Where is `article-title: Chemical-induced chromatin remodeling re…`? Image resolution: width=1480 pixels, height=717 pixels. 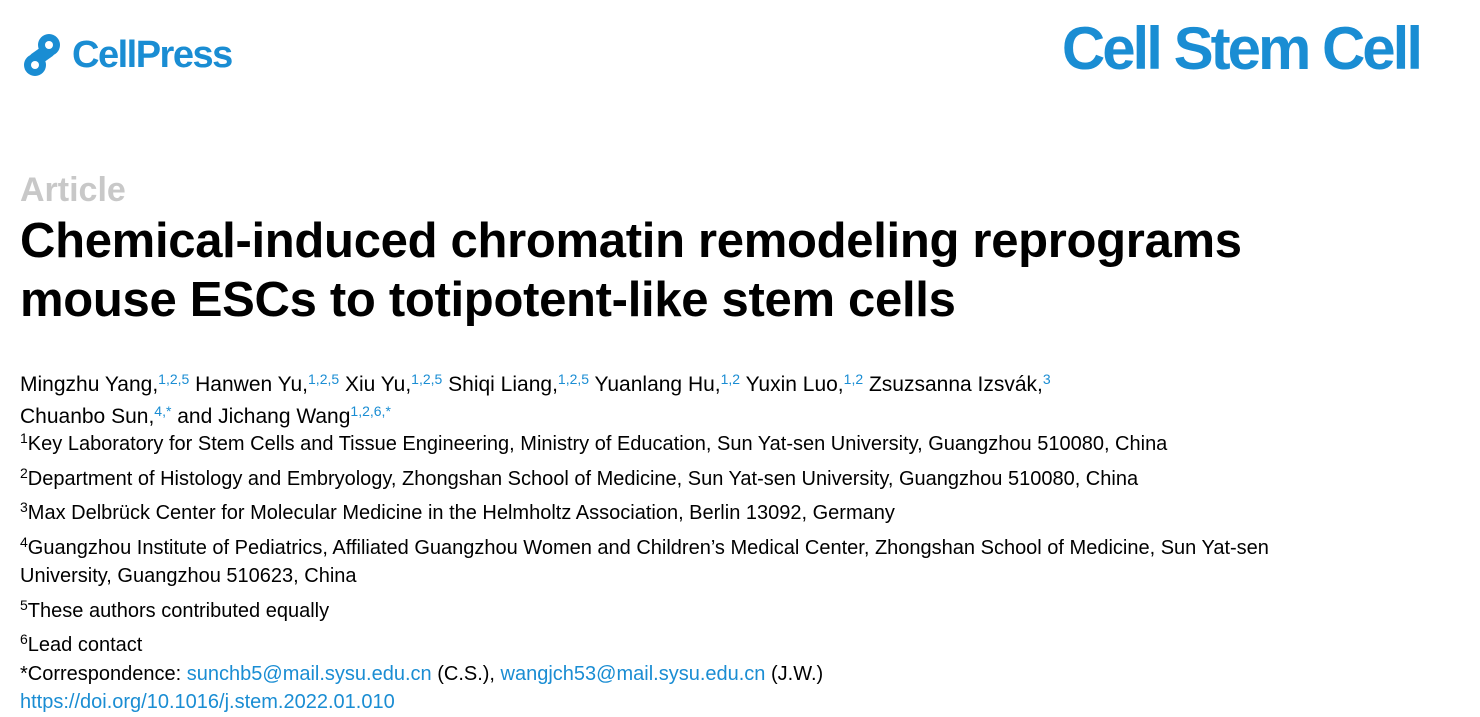 article-title: Chemical-induced chromatin remodeling re… is located at coordinates (631, 271).